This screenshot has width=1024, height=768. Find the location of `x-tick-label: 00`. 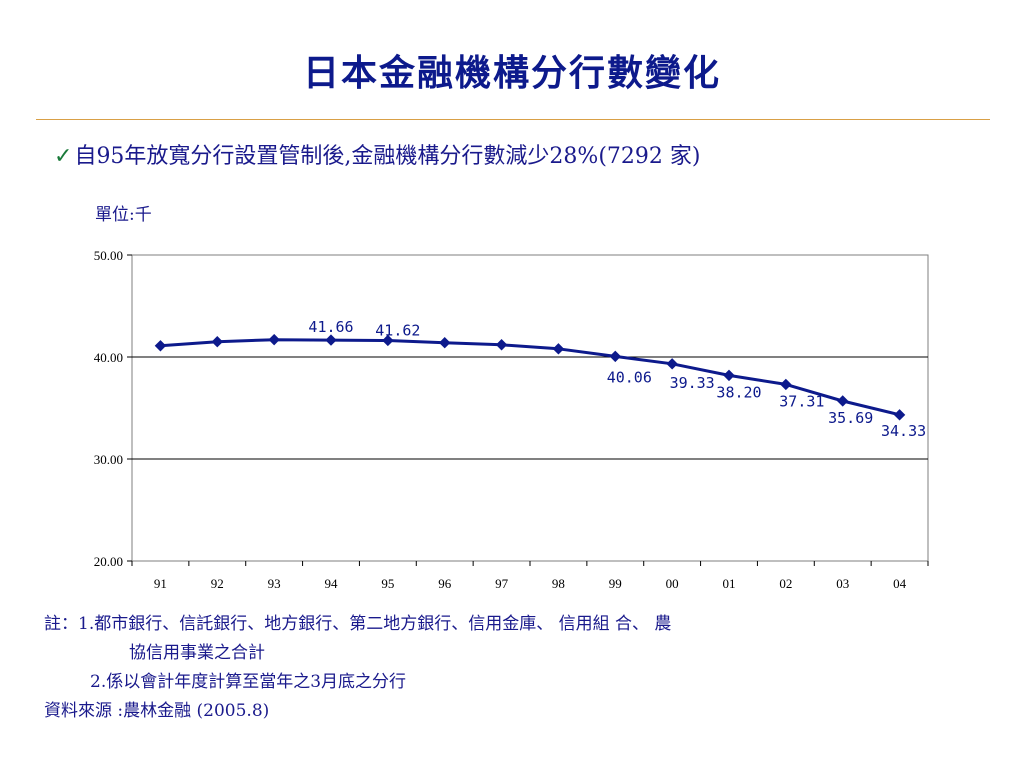

x-tick-label: 00 is located at coordinates (672, 583).